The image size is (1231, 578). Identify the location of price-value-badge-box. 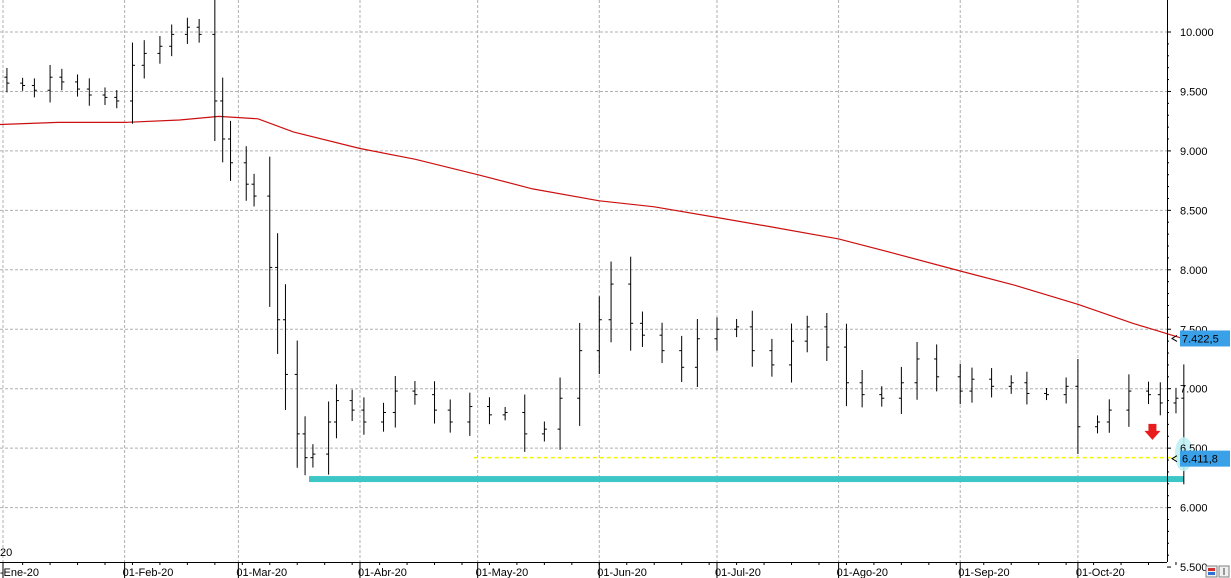
(1205, 458).